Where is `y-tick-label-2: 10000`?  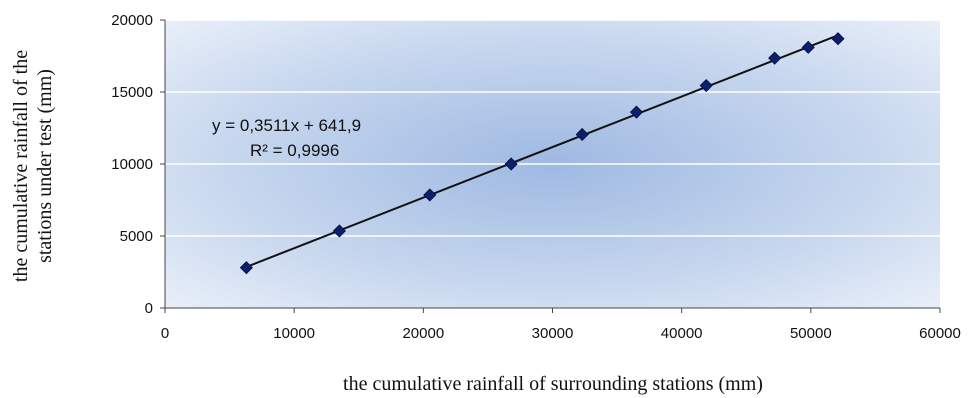 y-tick-label-2: 10000 is located at coordinates (132, 164).